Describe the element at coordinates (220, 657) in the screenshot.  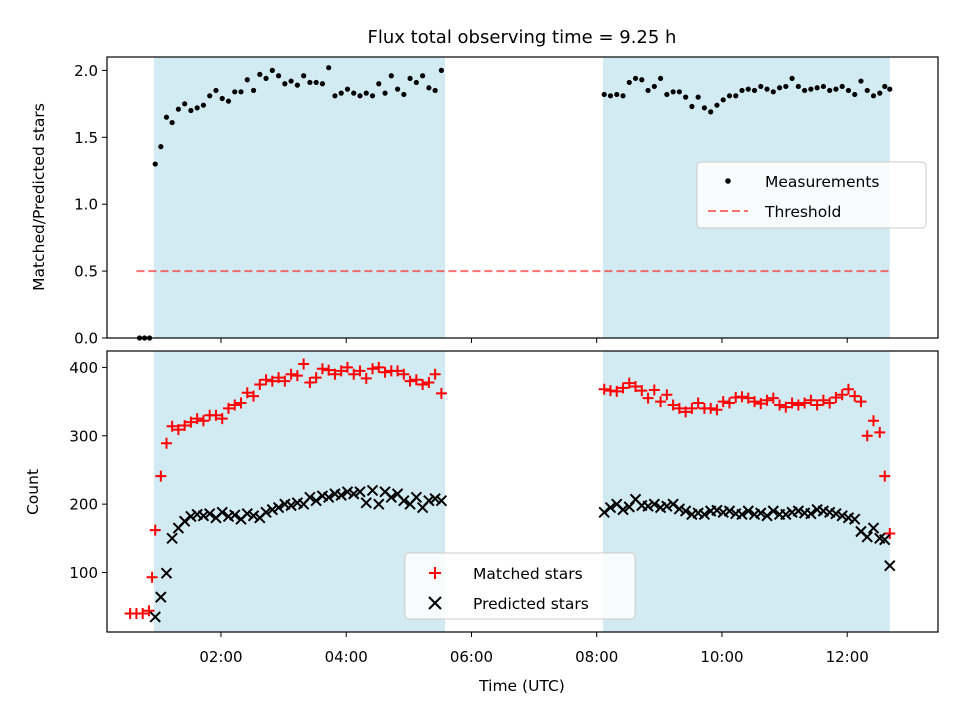
I see `x-tick-label: 02:00` at that location.